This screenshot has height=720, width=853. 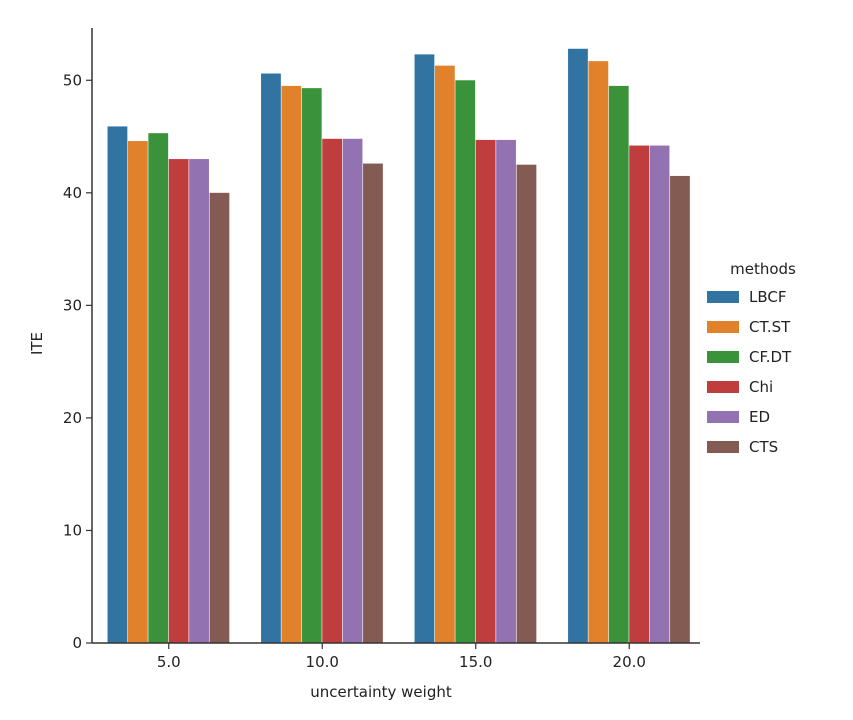 I want to click on y-tick-label: 40, so click(x=72, y=193).